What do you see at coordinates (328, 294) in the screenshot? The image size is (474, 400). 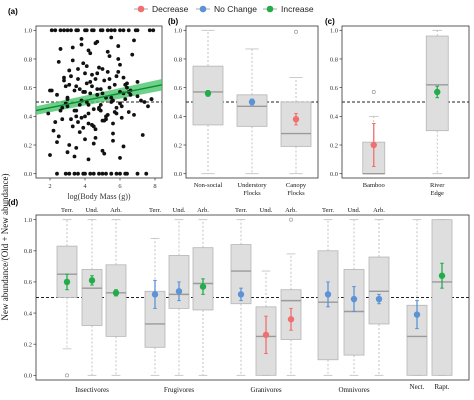 I see `panel-d-box-9-mean-point` at bounding box center [328, 294].